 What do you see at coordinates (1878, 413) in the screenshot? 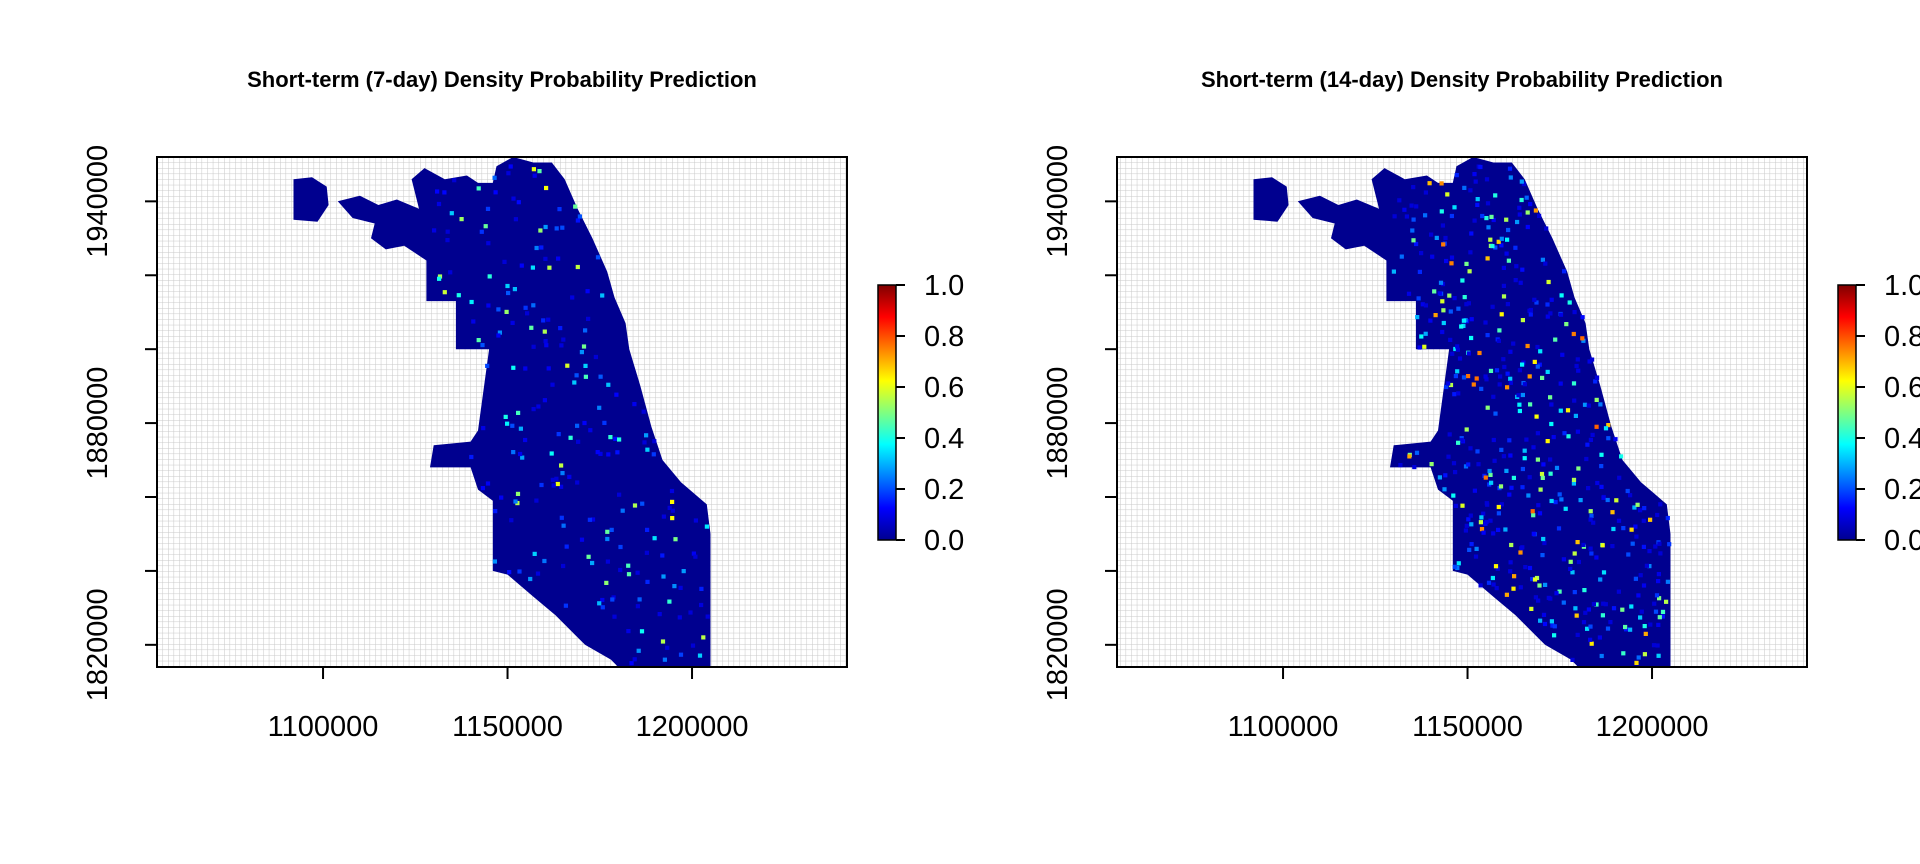
I see `colorbar: 0.0 0.2 0.4 0.6 0.8 1.0` at bounding box center [1878, 413].